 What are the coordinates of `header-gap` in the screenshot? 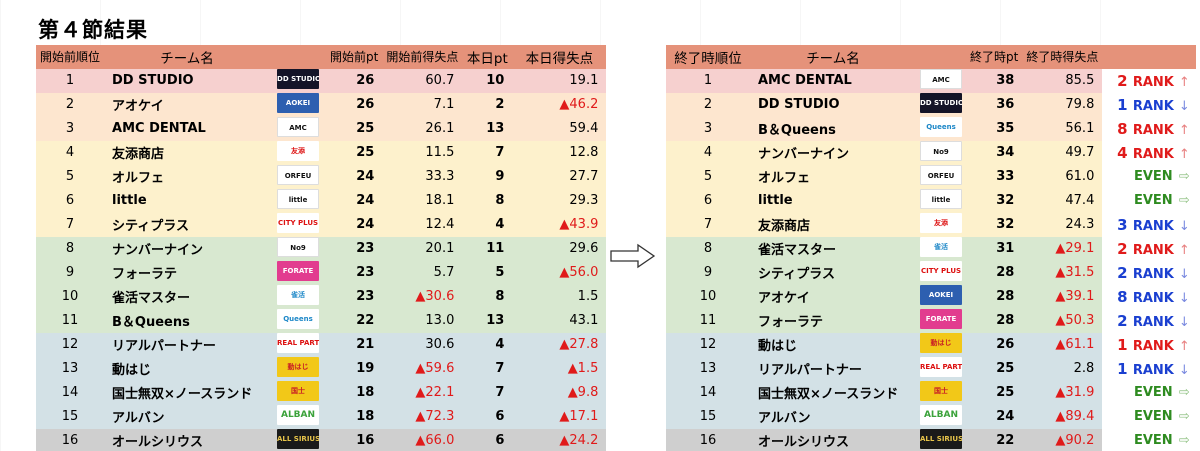 It's located at (1106, 57).